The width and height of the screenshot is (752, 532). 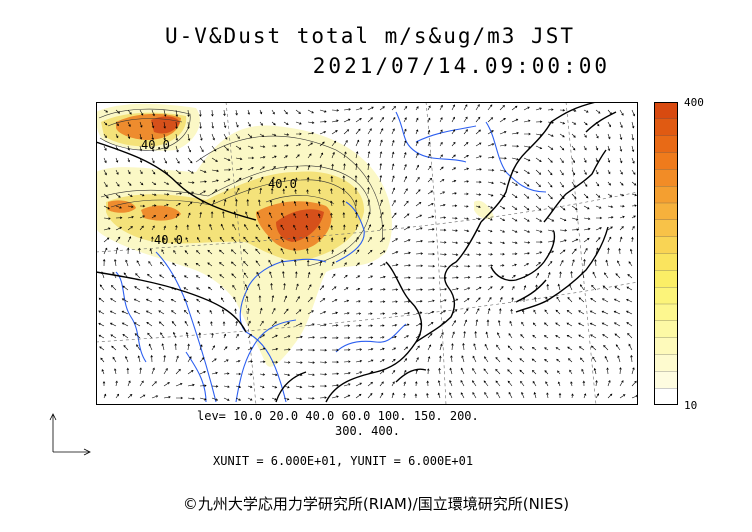 What do you see at coordinates (461, 66) in the screenshot?
I see `chart-timestamp: 2021/07/14.09:00:00` at bounding box center [461, 66].